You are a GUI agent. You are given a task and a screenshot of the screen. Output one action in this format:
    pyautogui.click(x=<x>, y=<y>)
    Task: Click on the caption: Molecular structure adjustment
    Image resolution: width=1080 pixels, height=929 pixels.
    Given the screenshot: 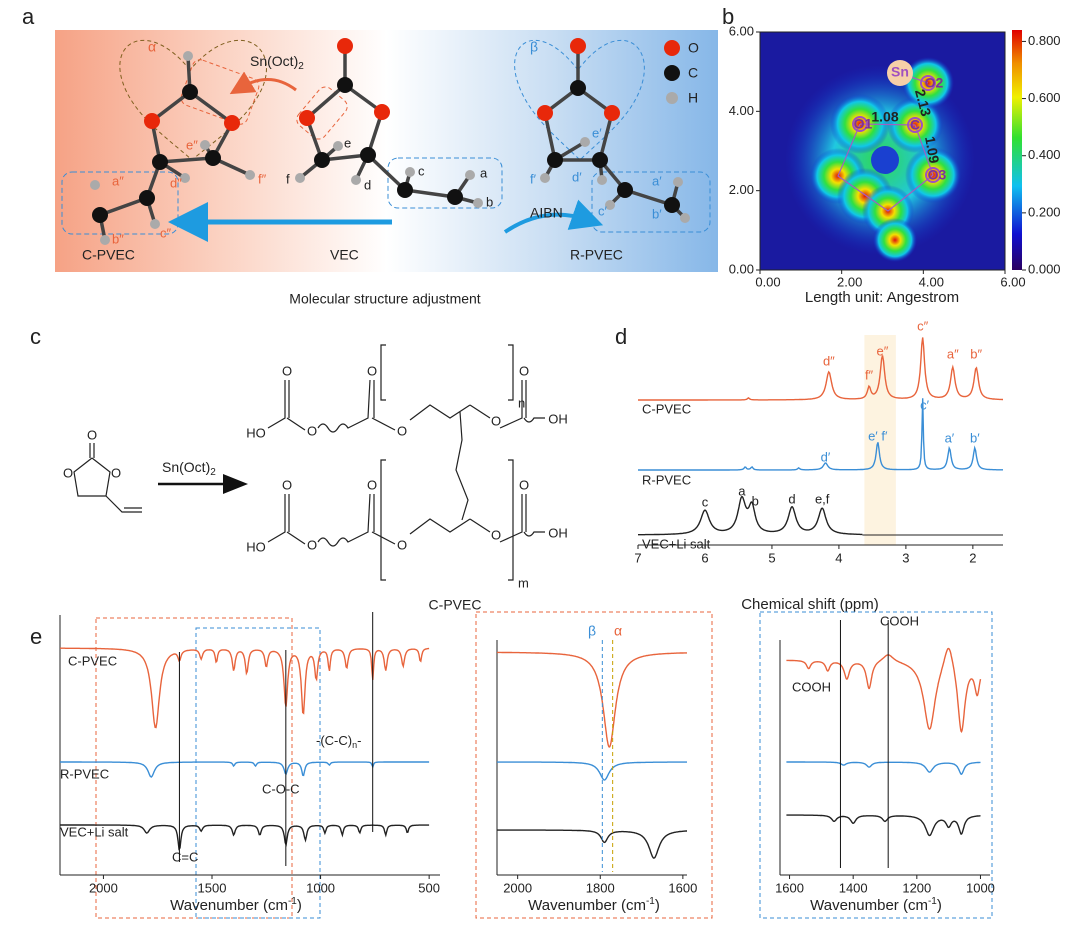 What is the action you would take?
    pyautogui.click(x=385, y=299)
    